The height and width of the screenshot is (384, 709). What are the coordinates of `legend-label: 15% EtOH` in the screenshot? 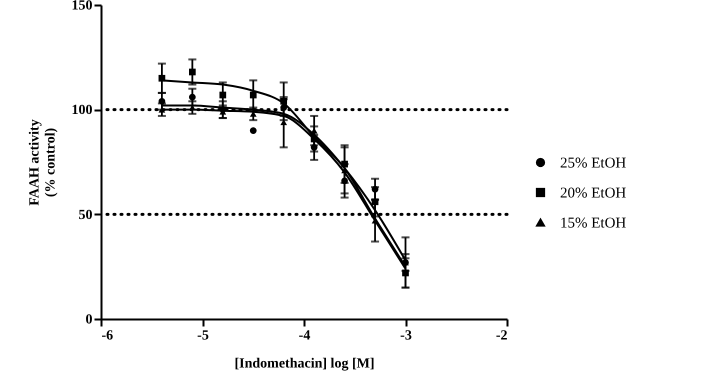 It's located at (593, 224).